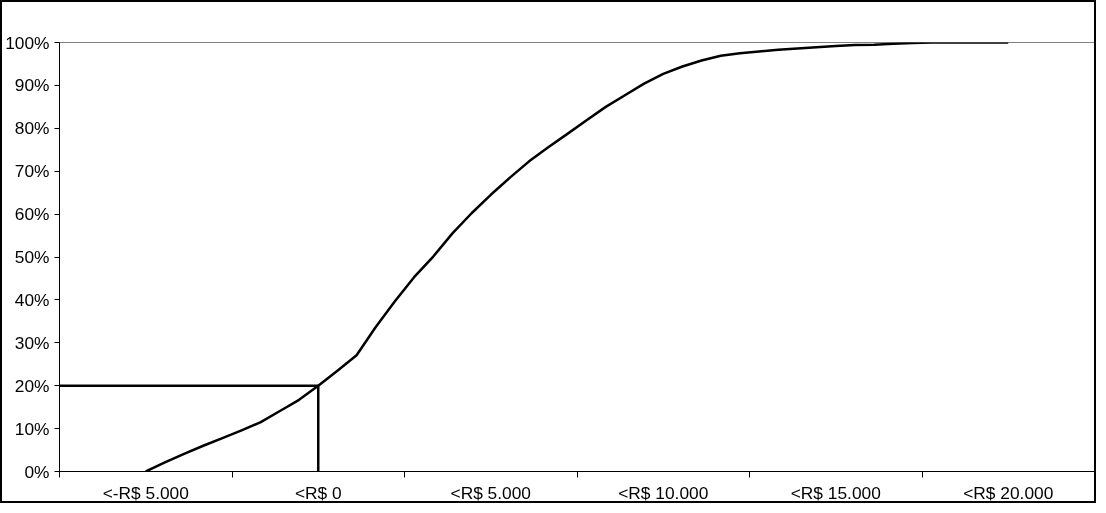 Image resolution: width=1106 pixels, height=513 pixels. Describe the element at coordinates (145, 492) in the screenshot. I see `x-tick-label: <-R$ 5.000` at that location.